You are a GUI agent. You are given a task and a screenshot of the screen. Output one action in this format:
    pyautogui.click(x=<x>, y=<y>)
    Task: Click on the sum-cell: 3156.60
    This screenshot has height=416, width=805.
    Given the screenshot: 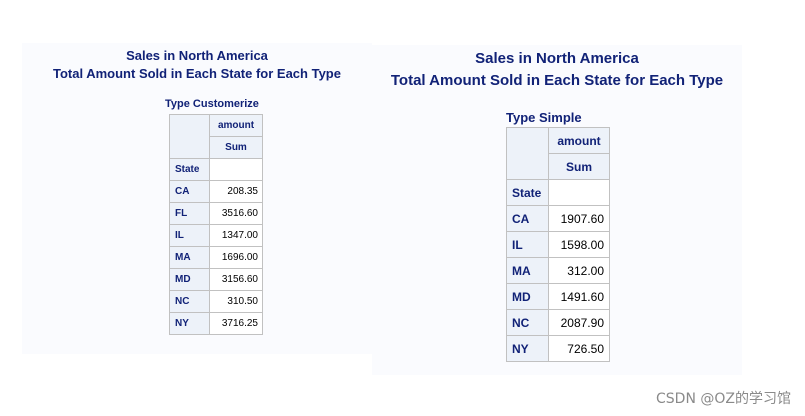 What is the action you would take?
    pyautogui.click(x=236, y=279)
    